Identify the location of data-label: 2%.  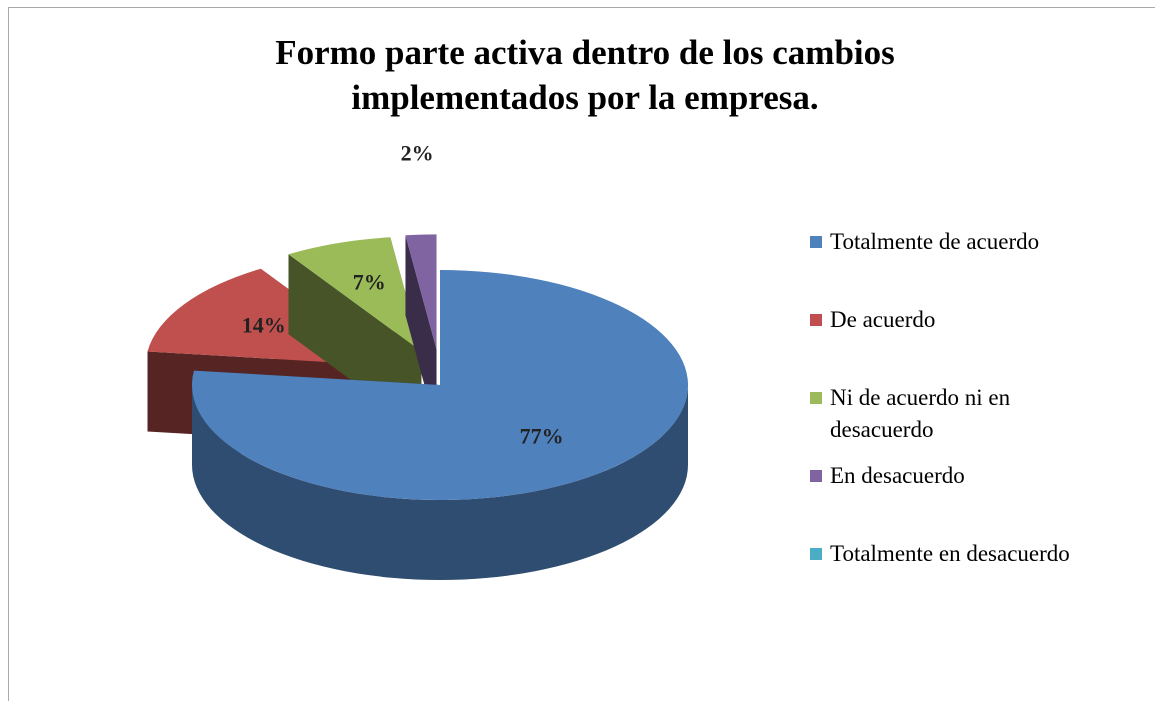
(417, 153).